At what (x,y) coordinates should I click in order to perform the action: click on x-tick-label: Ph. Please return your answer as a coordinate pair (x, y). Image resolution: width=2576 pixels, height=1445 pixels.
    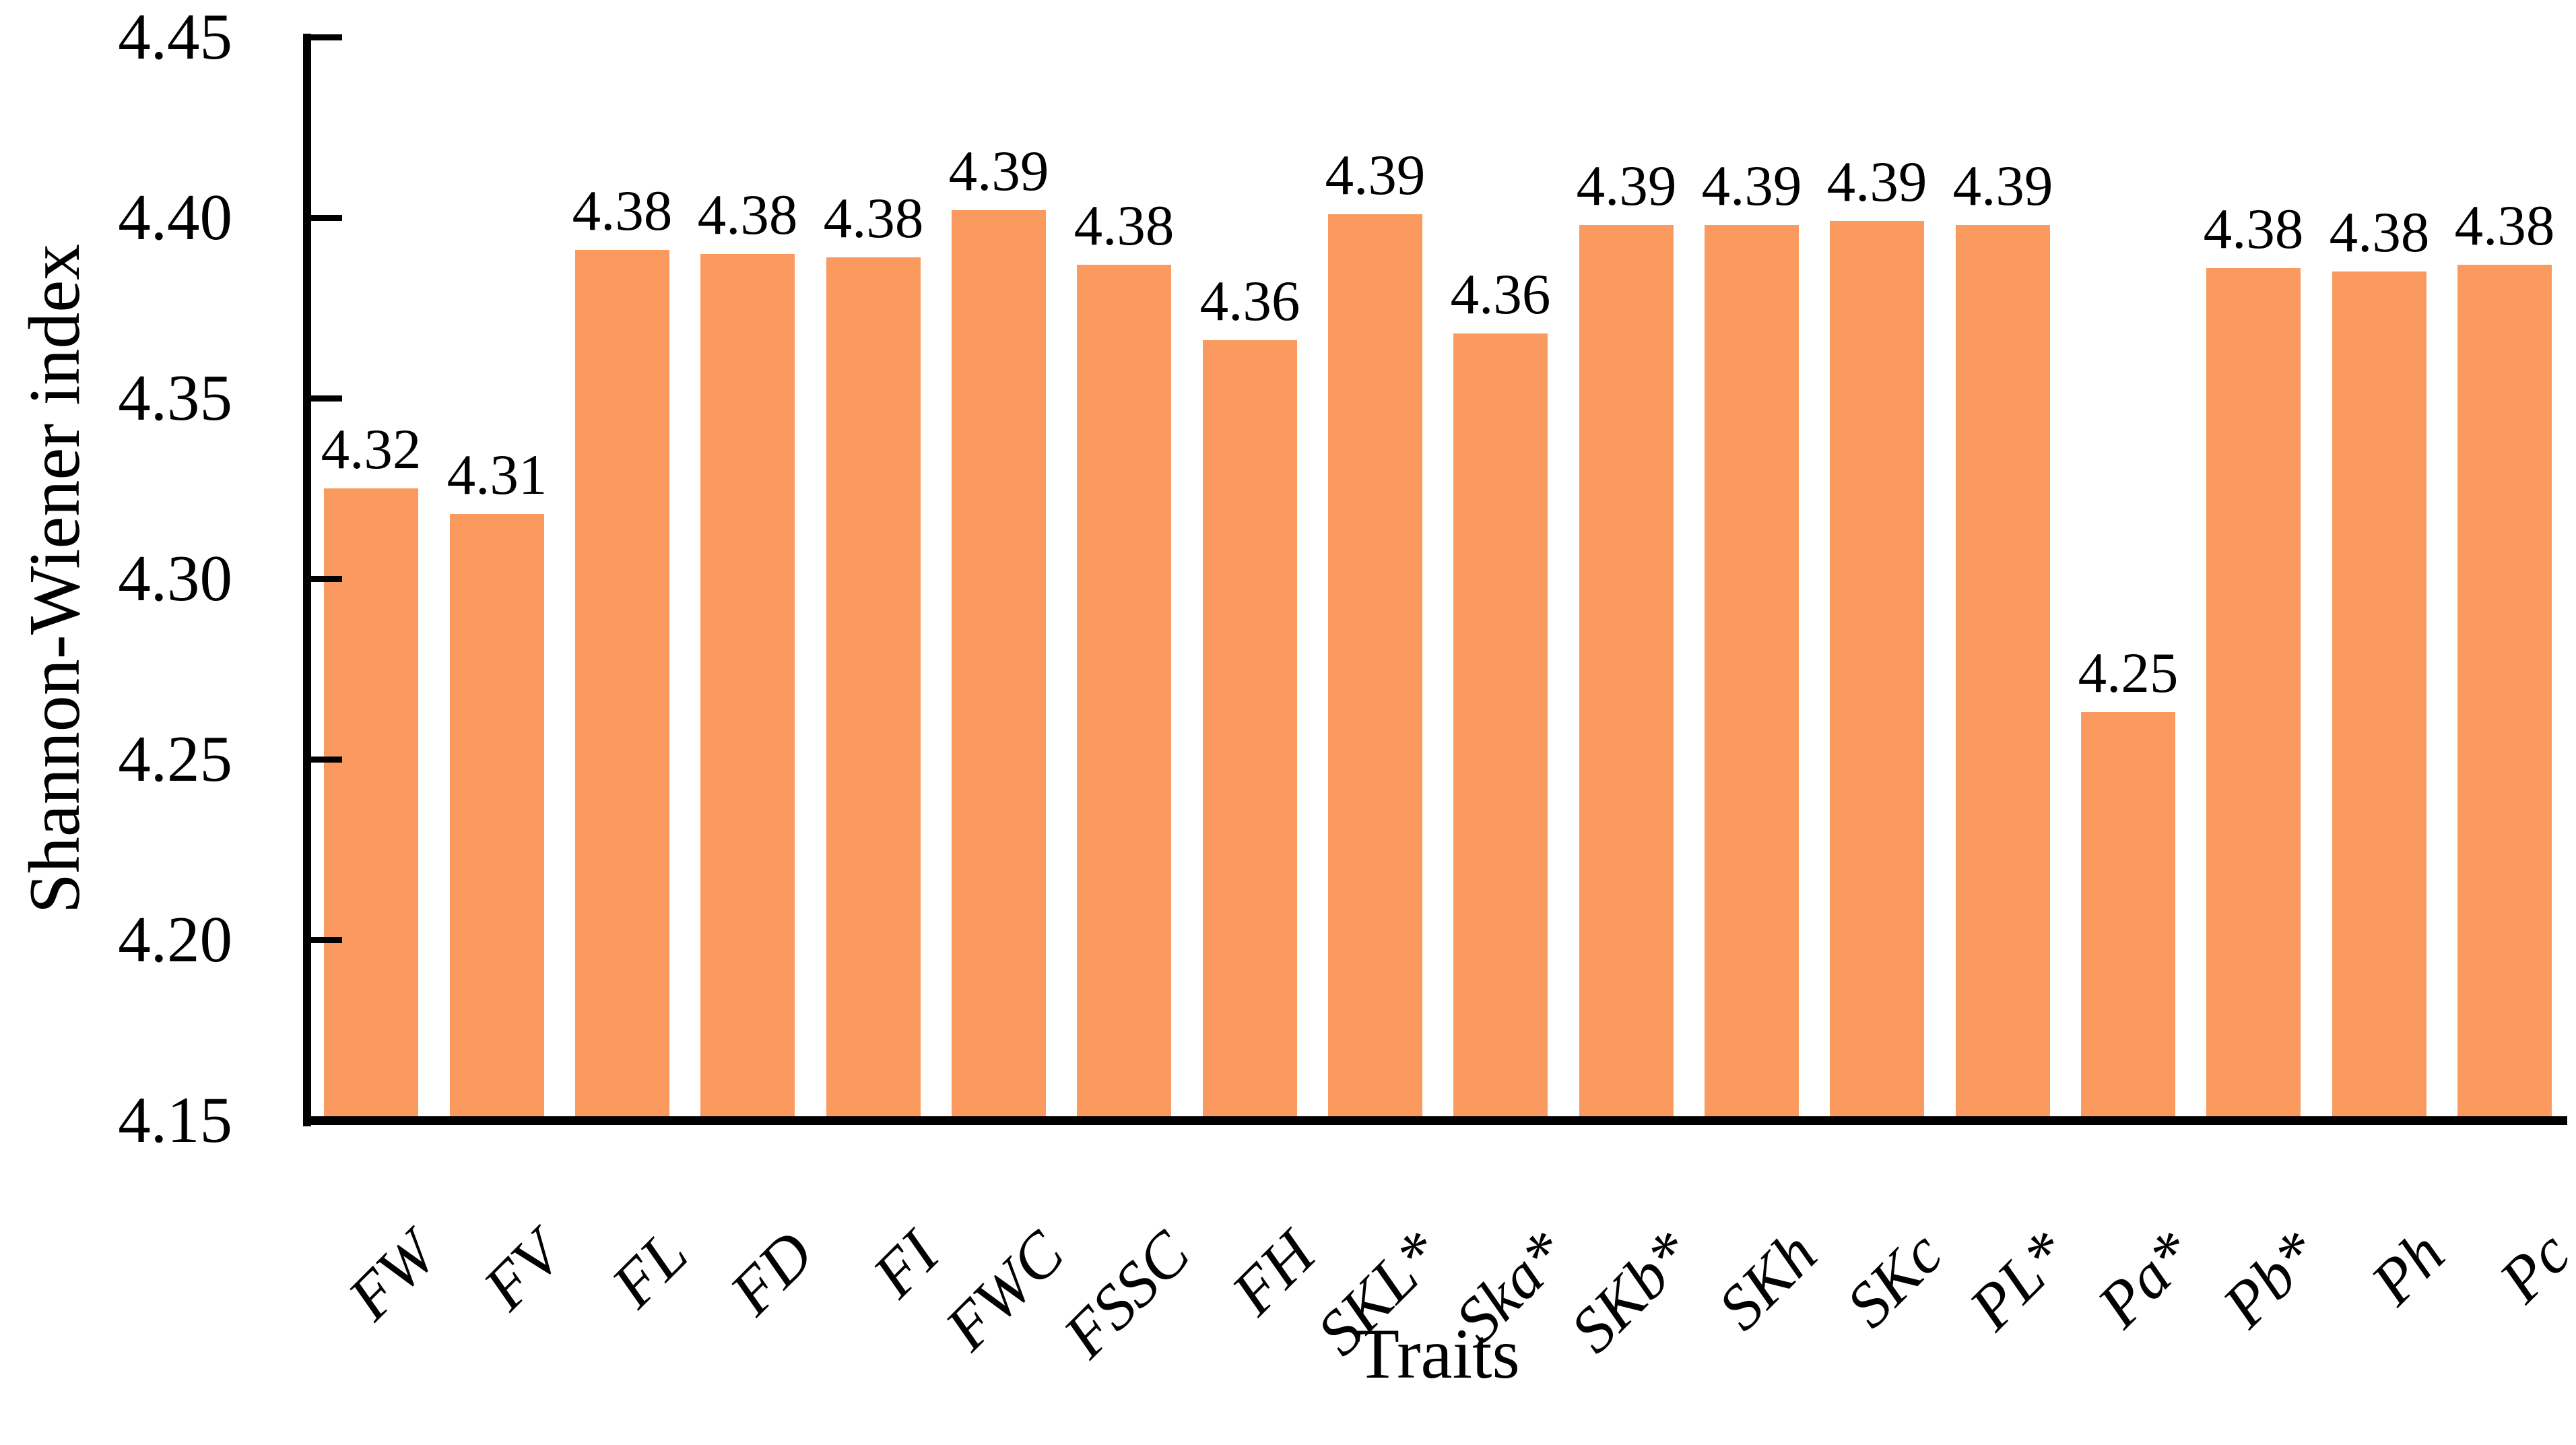
    Looking at the image, I should click on (2407, 1267).